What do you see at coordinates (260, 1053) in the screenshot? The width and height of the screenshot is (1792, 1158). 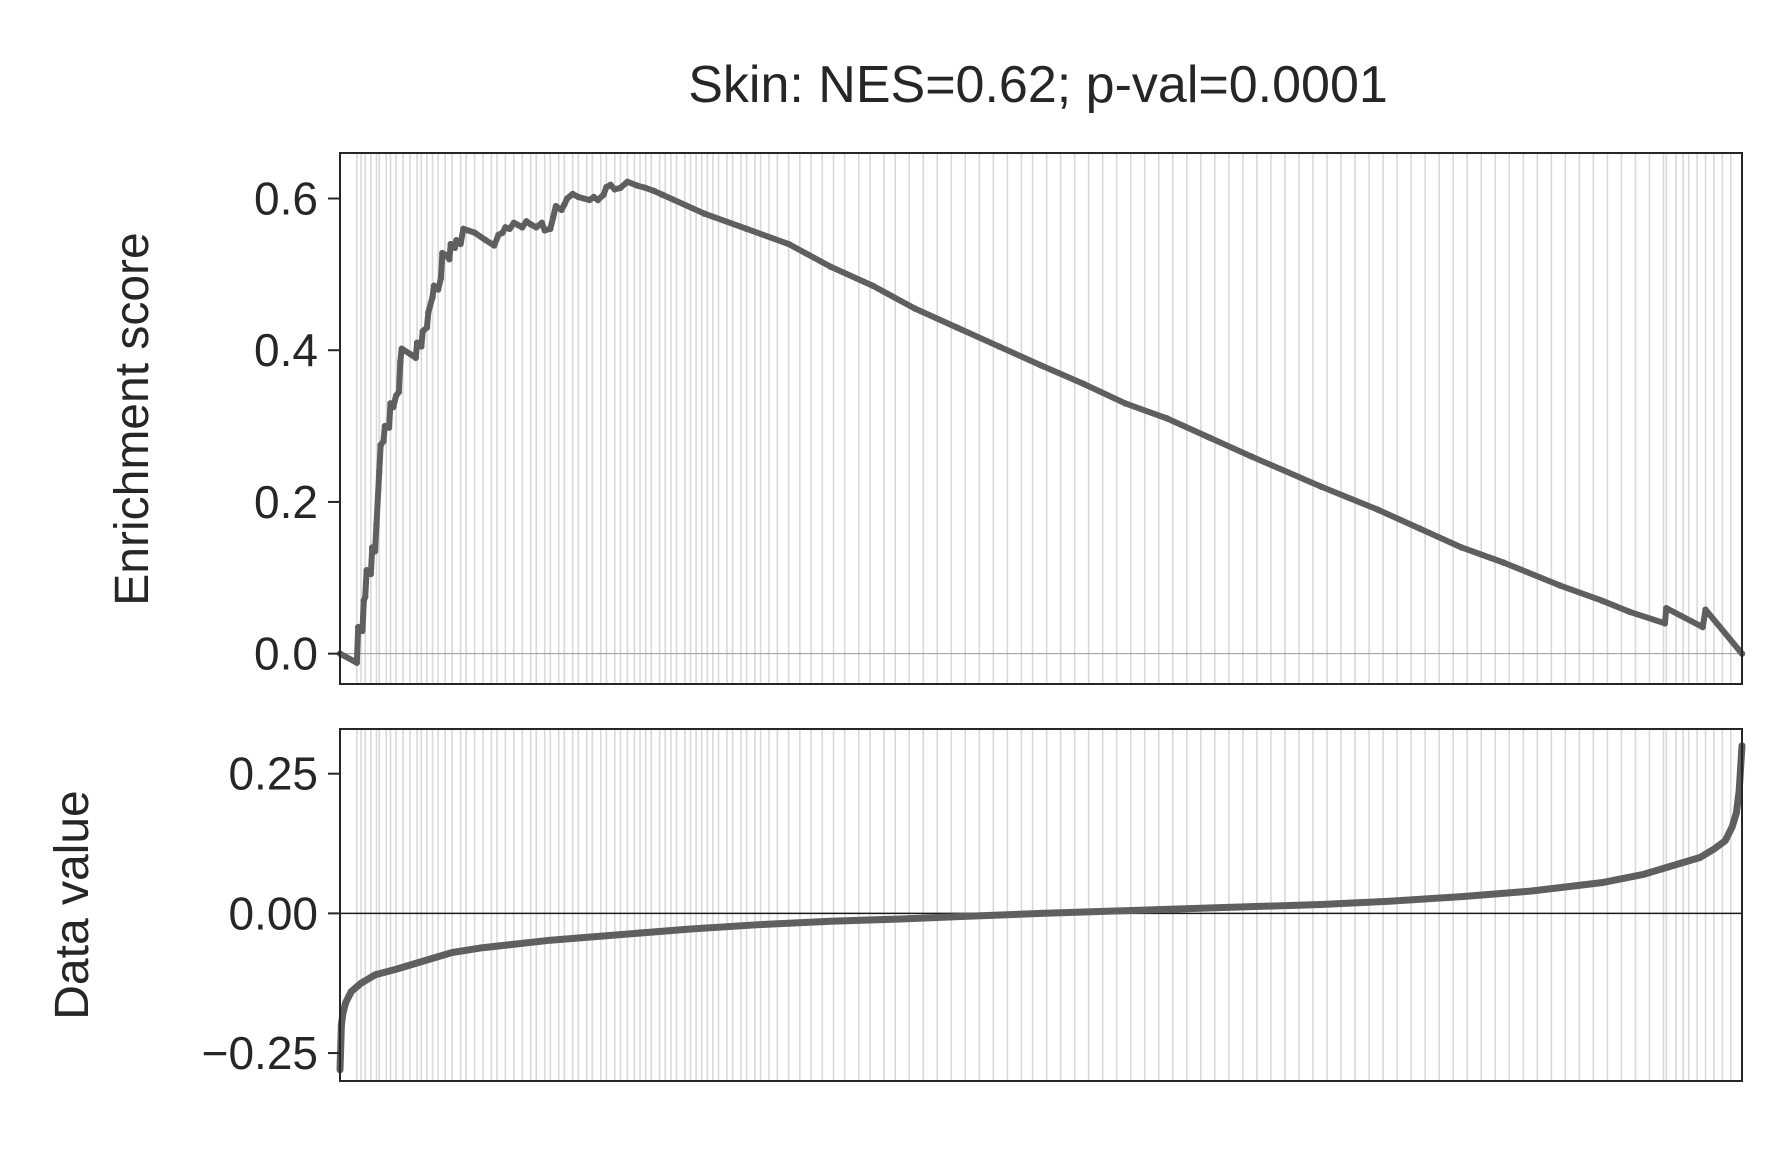 I see `y-tick-label: −0.25` at bounding box center [260, 1053].